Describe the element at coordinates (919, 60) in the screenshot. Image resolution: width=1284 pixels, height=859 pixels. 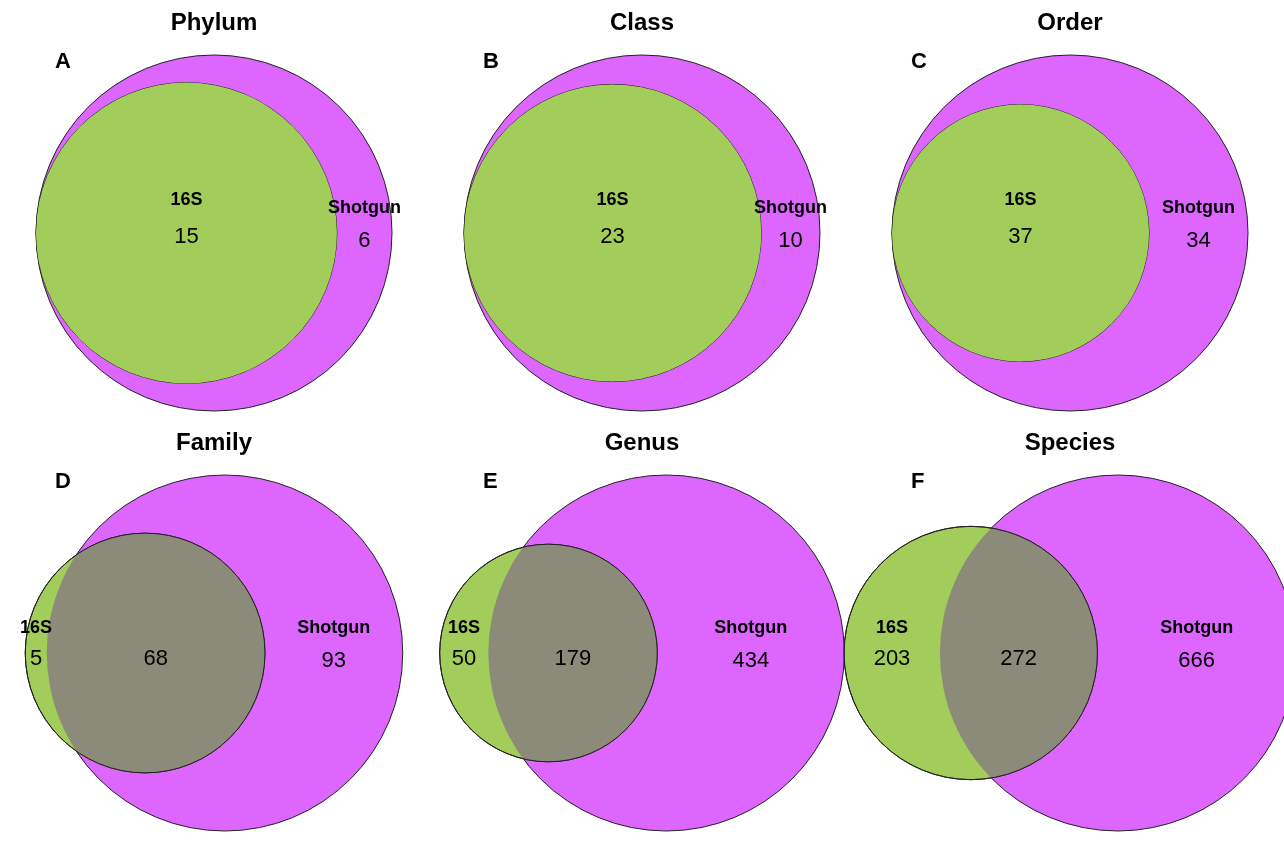
I see `text: C` at that location.